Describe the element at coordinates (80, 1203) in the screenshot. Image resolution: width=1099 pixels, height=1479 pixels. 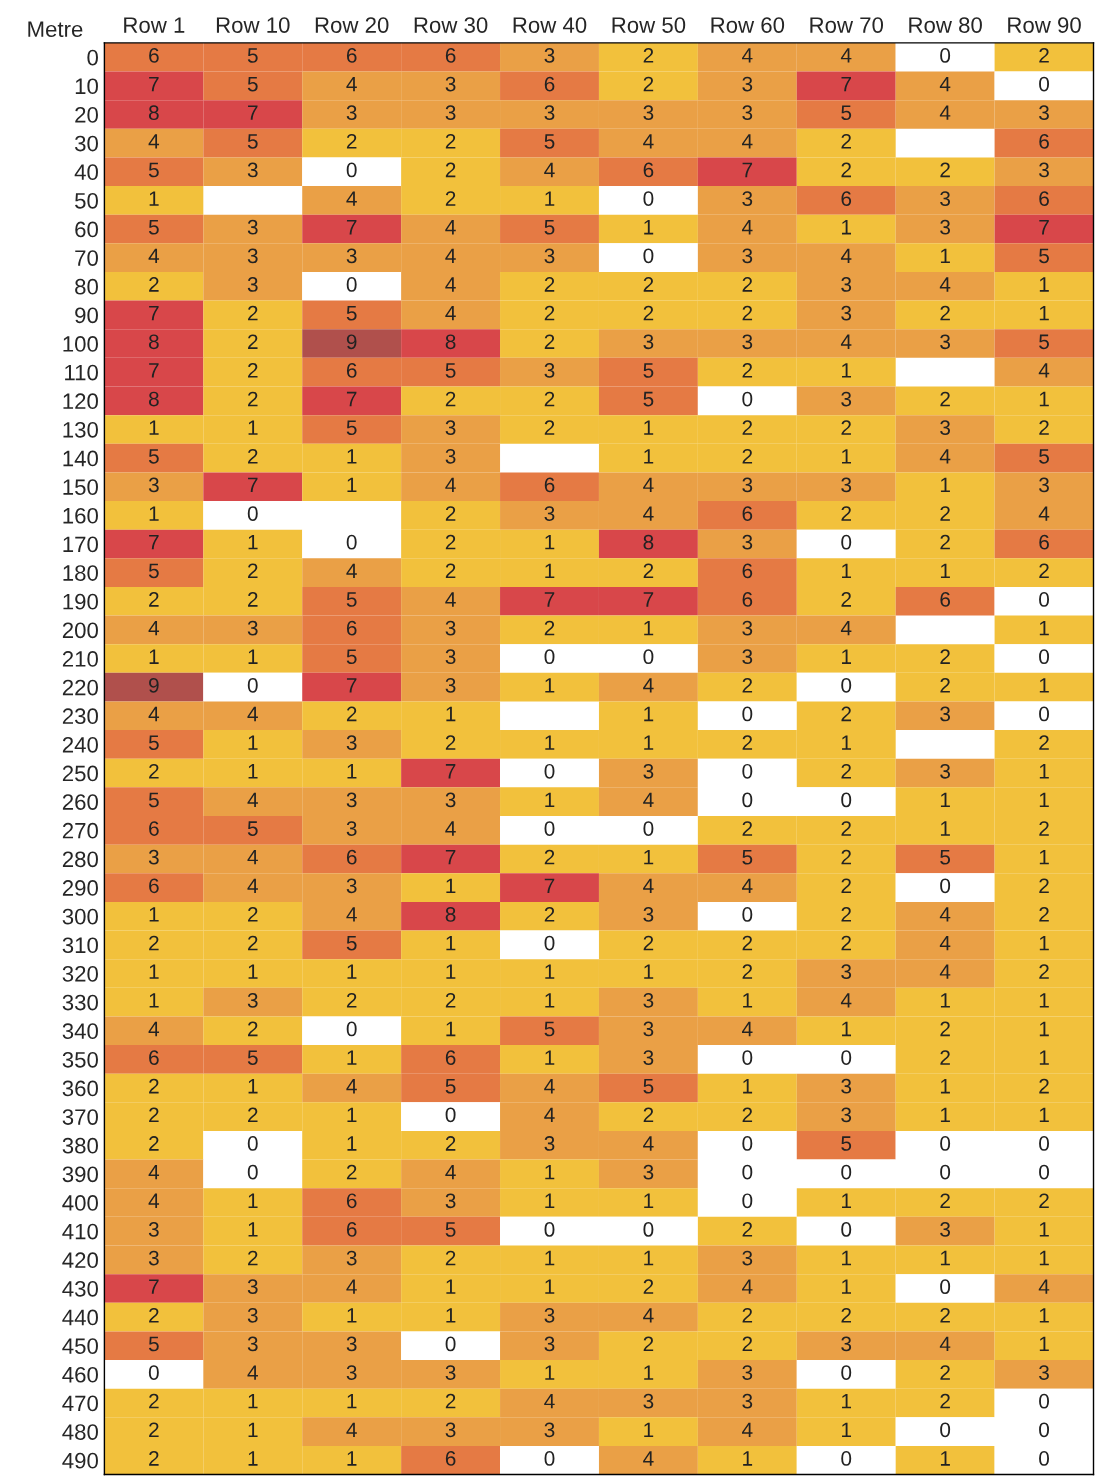
I see `y-tick-label: 400` at that location.